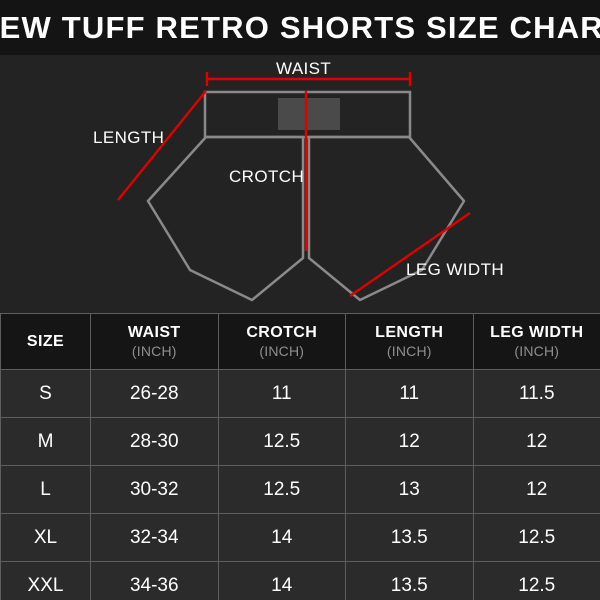 The width and height of the screenshot is (600, 600). I want to click on column-header-length-unit: (INCH), so click(409, 351).